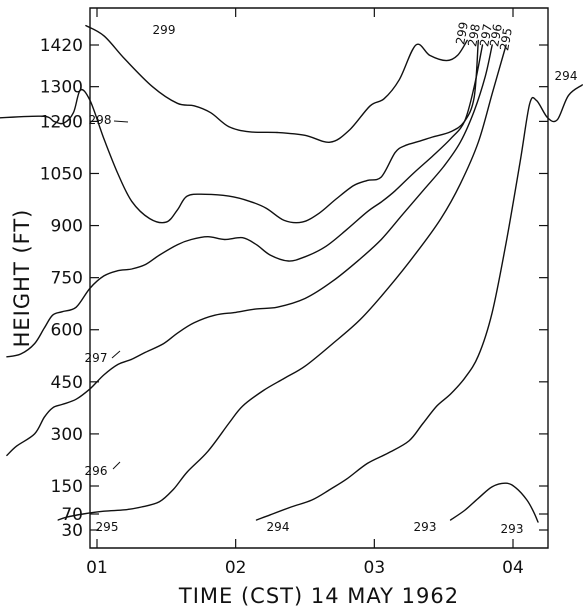 The image size is (588, 610). Describe the element at coordinates (61, 46) in the screenshot. I see `y-tick-label: 1420` at that location.